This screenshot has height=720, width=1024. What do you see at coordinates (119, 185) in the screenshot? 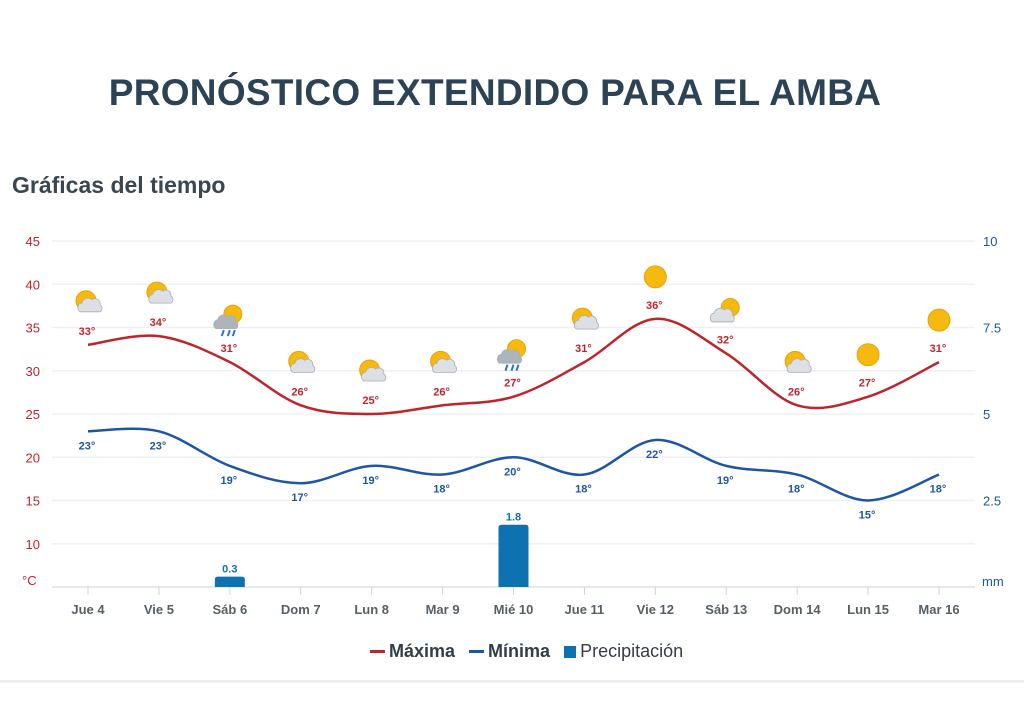
I see `chart-heading: Gráficas del tiempo` at bounding box center [119, 185].